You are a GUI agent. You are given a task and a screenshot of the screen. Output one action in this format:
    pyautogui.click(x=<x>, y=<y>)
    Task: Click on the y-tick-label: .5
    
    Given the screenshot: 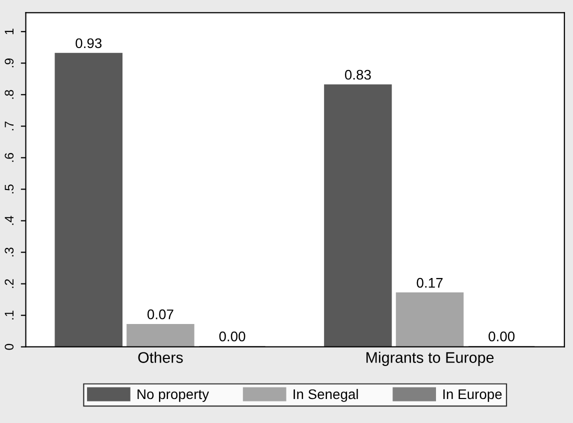 What is the action you would take?
    pyautogui.click(x=9, y=189)
    